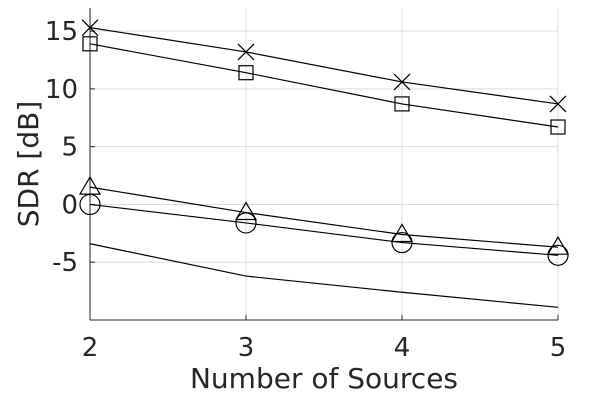 This screenshot has width=600, height=400. Describe the element at coordinates (61, 32) in the screenshot. I see `y-tick-label: 15` at that location.